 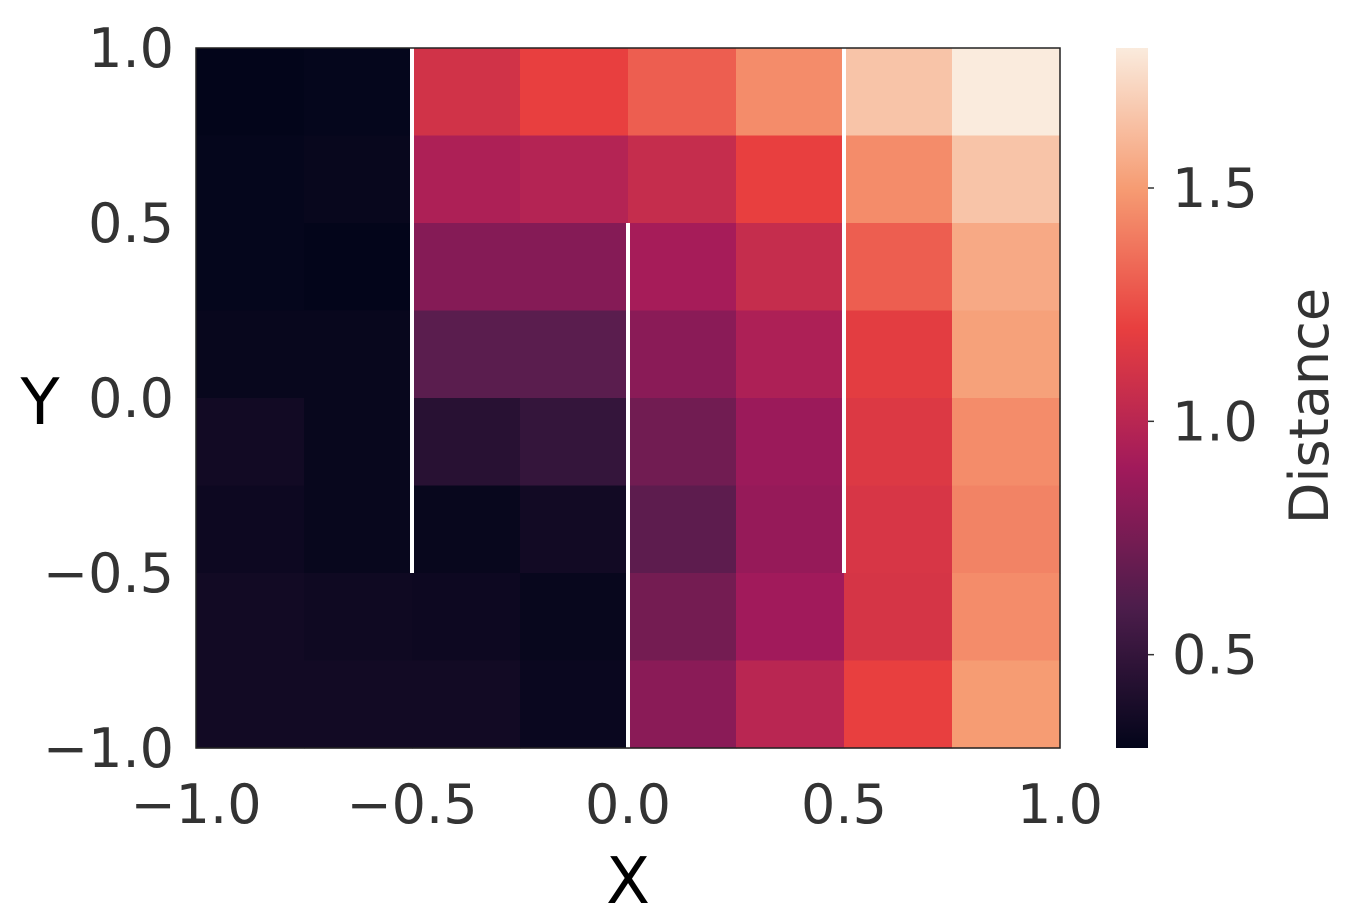 I want to click on y-tick-label: −1.0, so click(x=108, y=748).